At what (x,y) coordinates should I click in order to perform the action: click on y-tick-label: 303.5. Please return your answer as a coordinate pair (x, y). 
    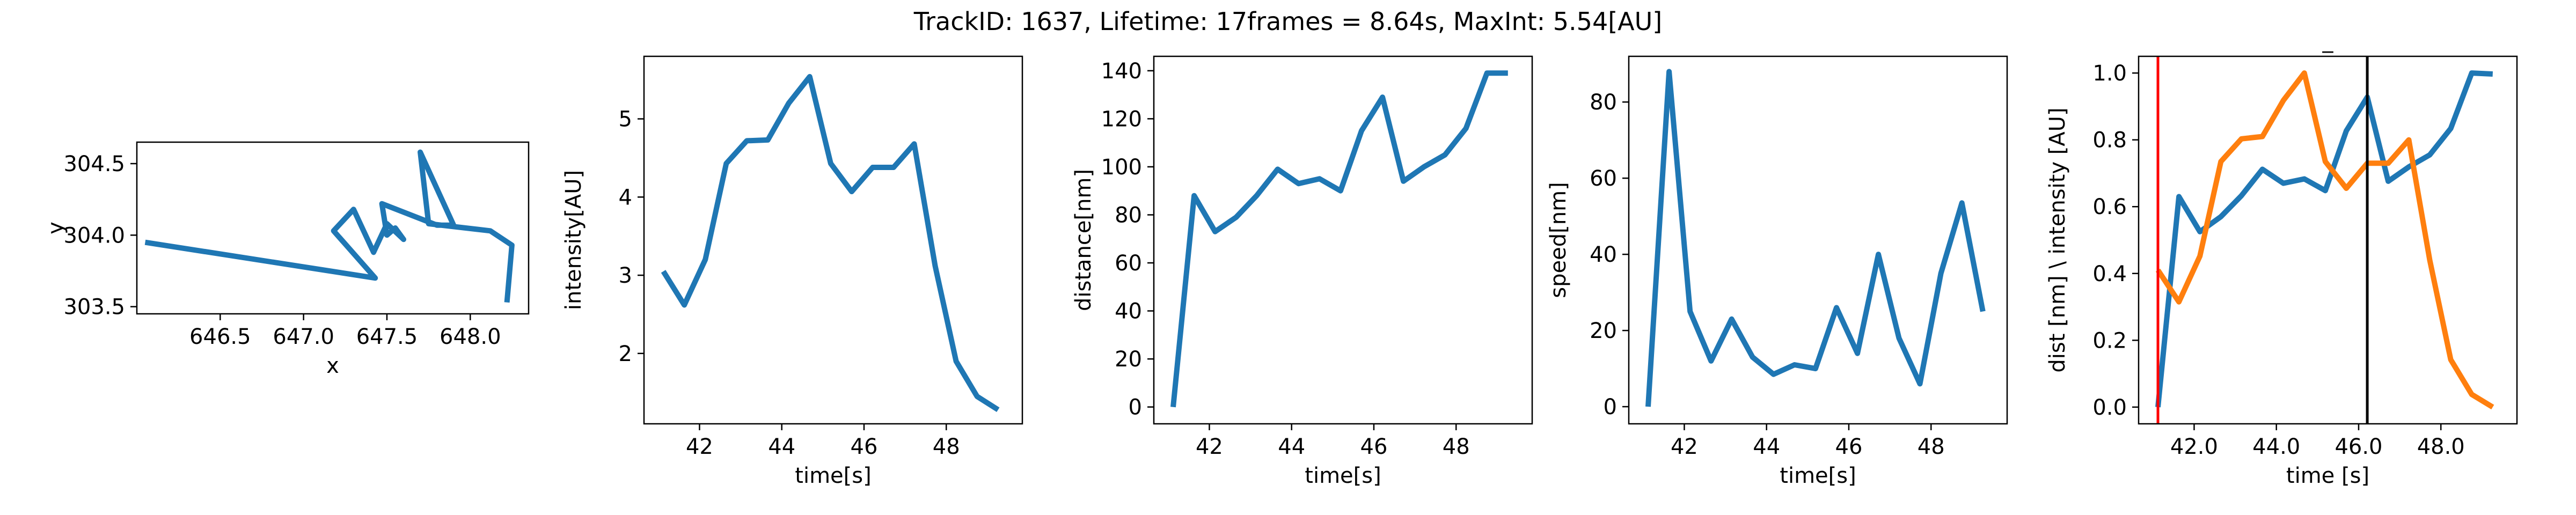
    Looking at the image, I should click on (94, 308).